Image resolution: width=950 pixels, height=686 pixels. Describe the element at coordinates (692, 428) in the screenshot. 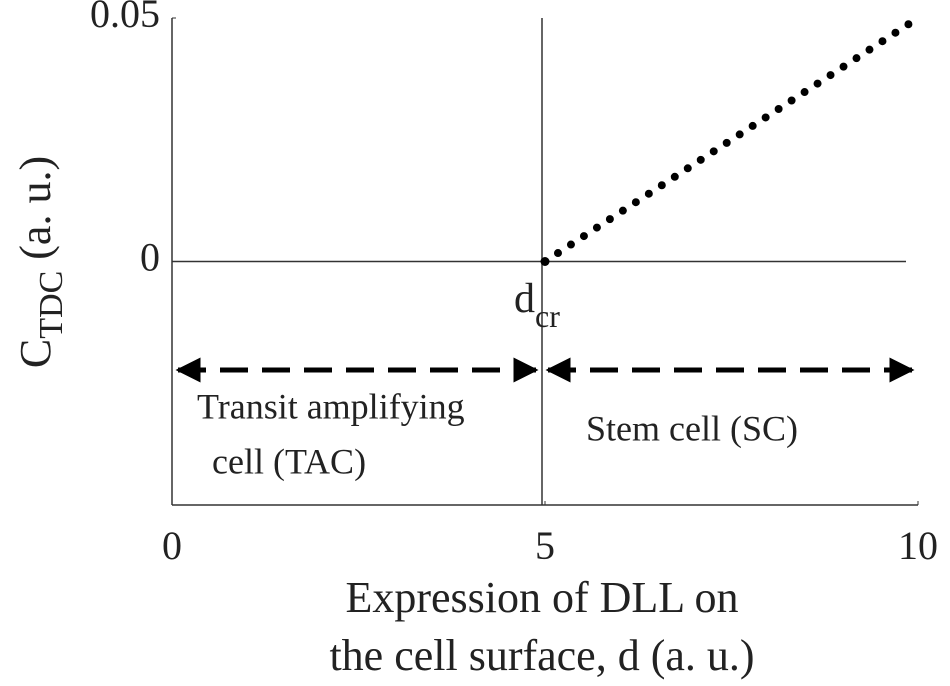

I see `region-label: Stem cell (SC)` at that location.